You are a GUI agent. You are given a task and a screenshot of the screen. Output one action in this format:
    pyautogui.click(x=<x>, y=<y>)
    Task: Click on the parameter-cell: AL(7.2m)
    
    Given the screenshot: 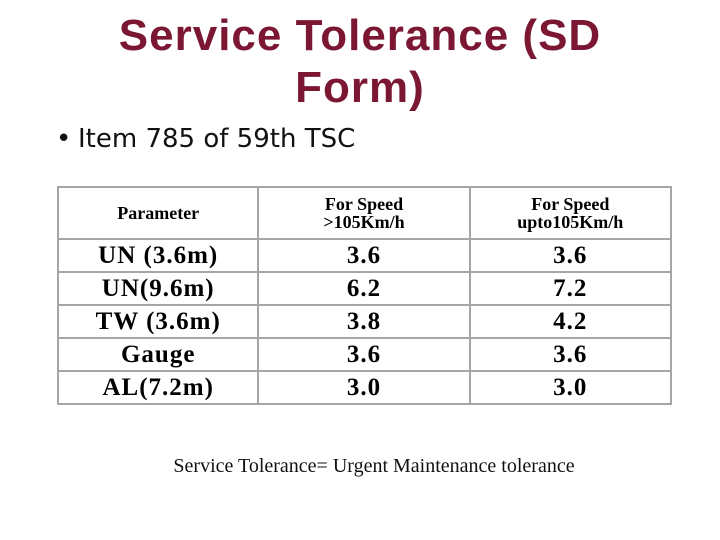 What is the action you would take?
    pyautogui.click(x=158, y=387)
    